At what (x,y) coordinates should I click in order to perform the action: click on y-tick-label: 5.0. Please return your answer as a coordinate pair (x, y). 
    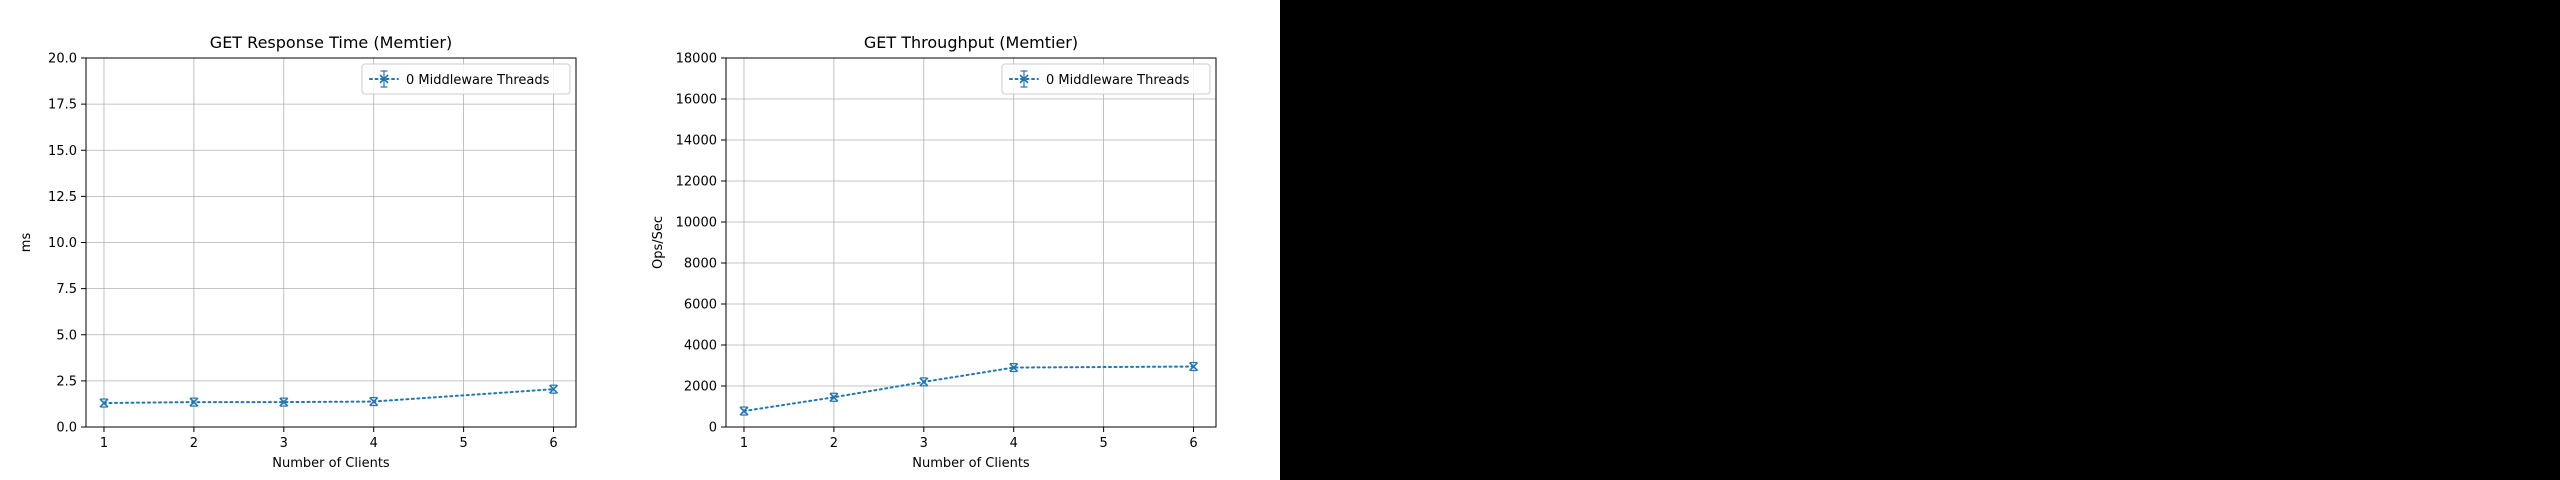
    Looking at the image, I should click on (66, 335).